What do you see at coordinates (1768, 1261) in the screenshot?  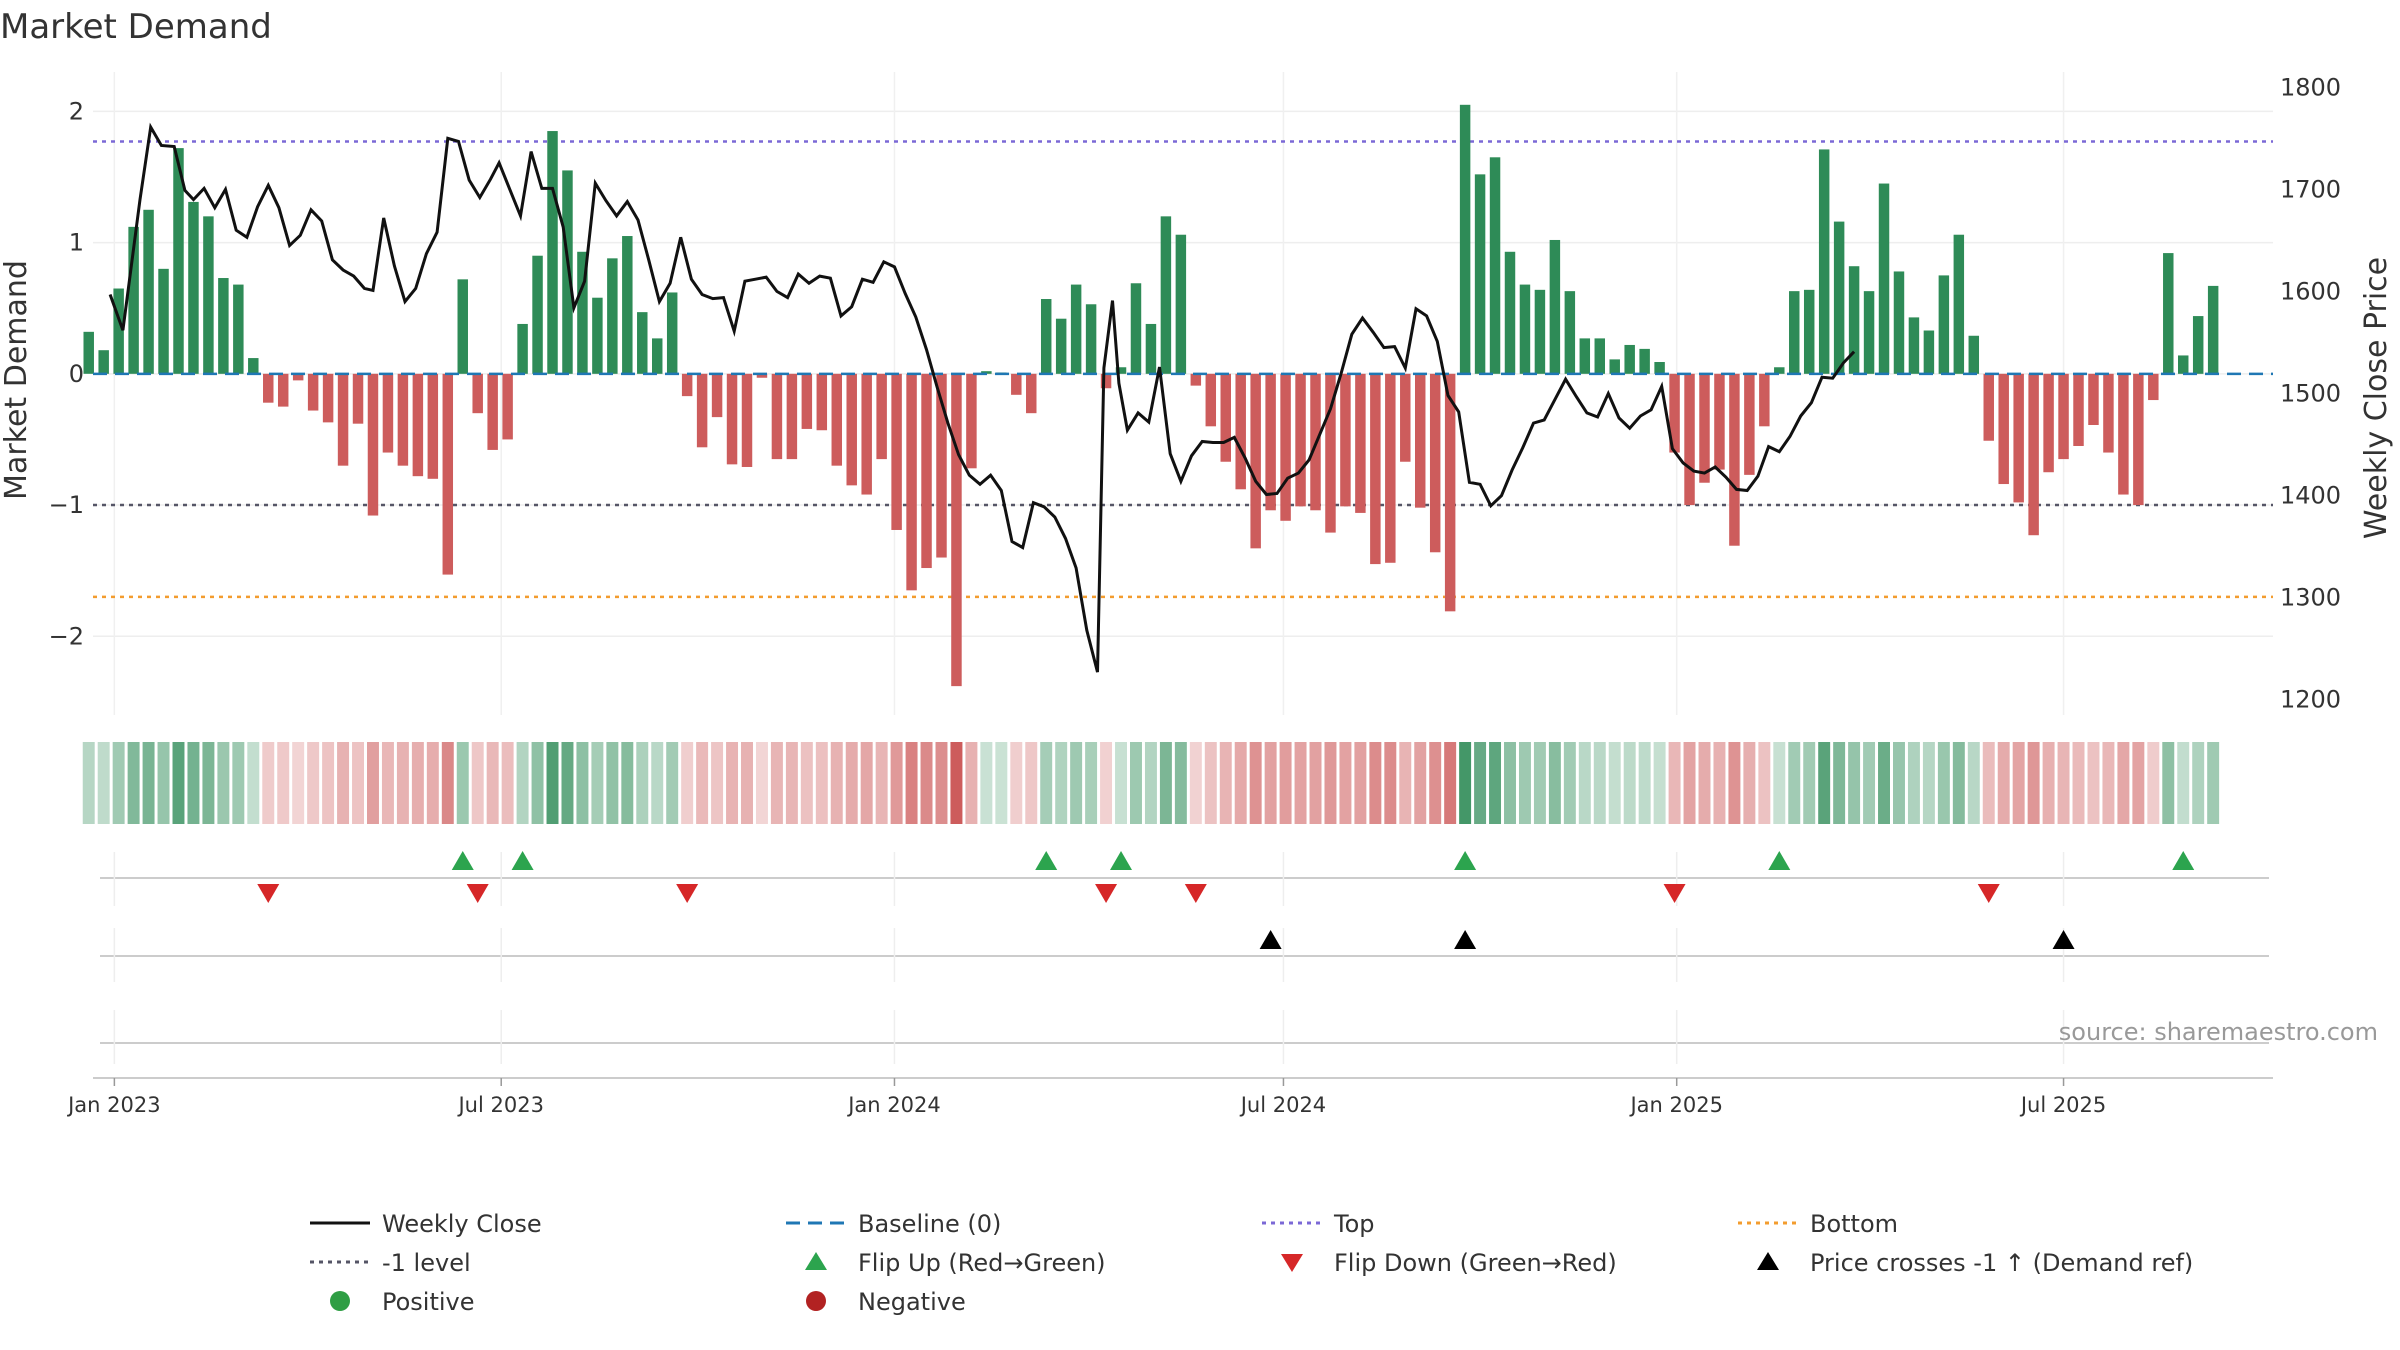 I see `legend-marker-price-cross` at bounding box center [1768, 1261].